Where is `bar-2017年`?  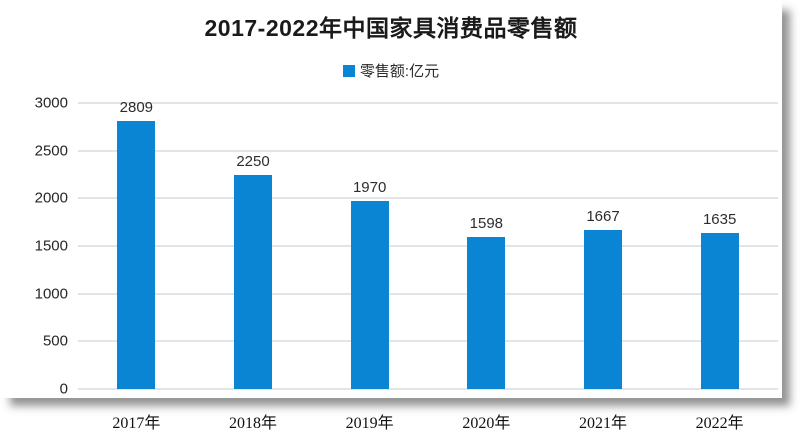 bar-2017年 is located at coordinates (136, 255).